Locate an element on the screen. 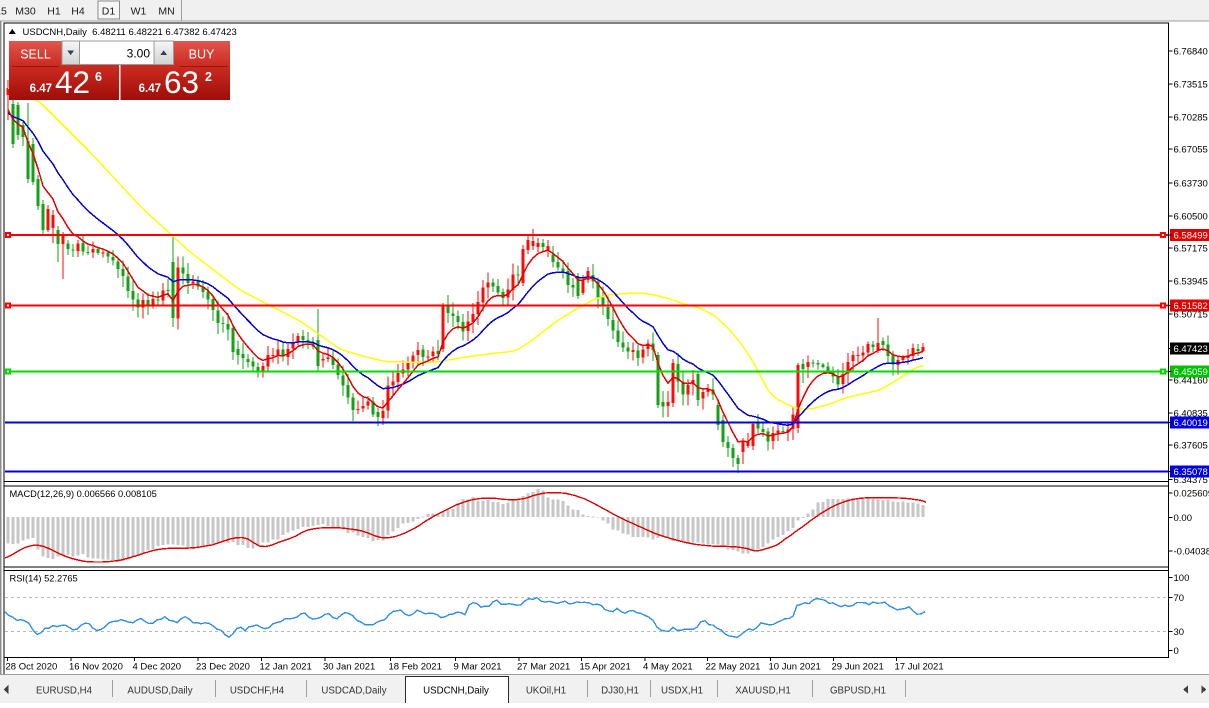  svg-text: 0.025609 is located at coordinates (1191, 494).